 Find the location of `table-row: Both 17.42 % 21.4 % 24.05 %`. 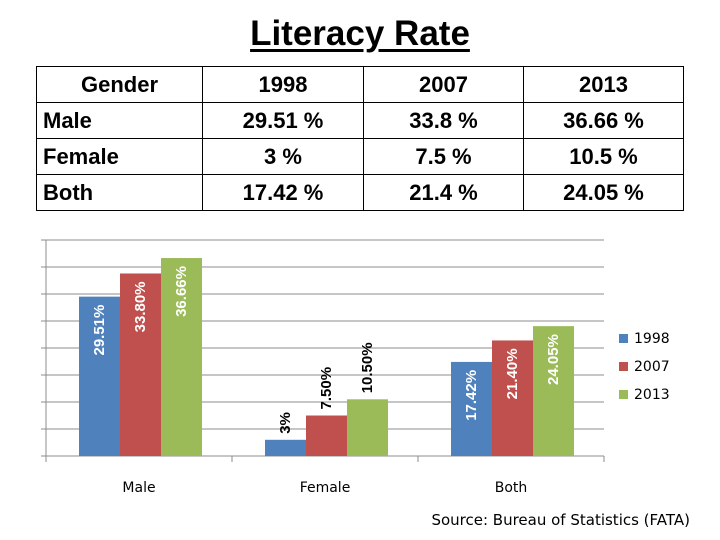

table-row: Both 17.42 % 21.4 % 24.05 % is located at coordinates (360, 192).